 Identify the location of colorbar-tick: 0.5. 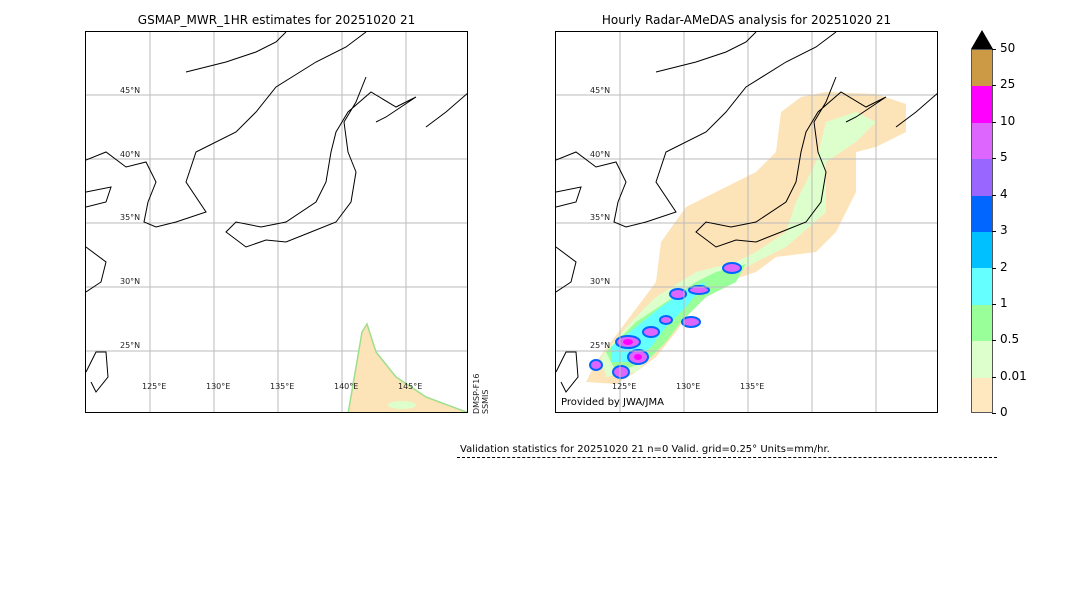
(1005, 339).